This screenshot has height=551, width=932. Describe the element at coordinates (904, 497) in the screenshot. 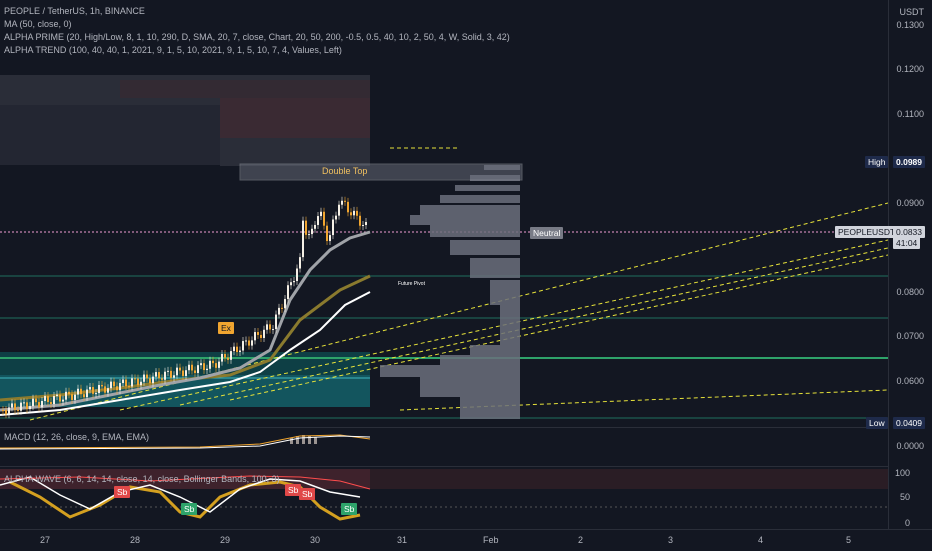

I see `wave-tick-50: 50` at that location.